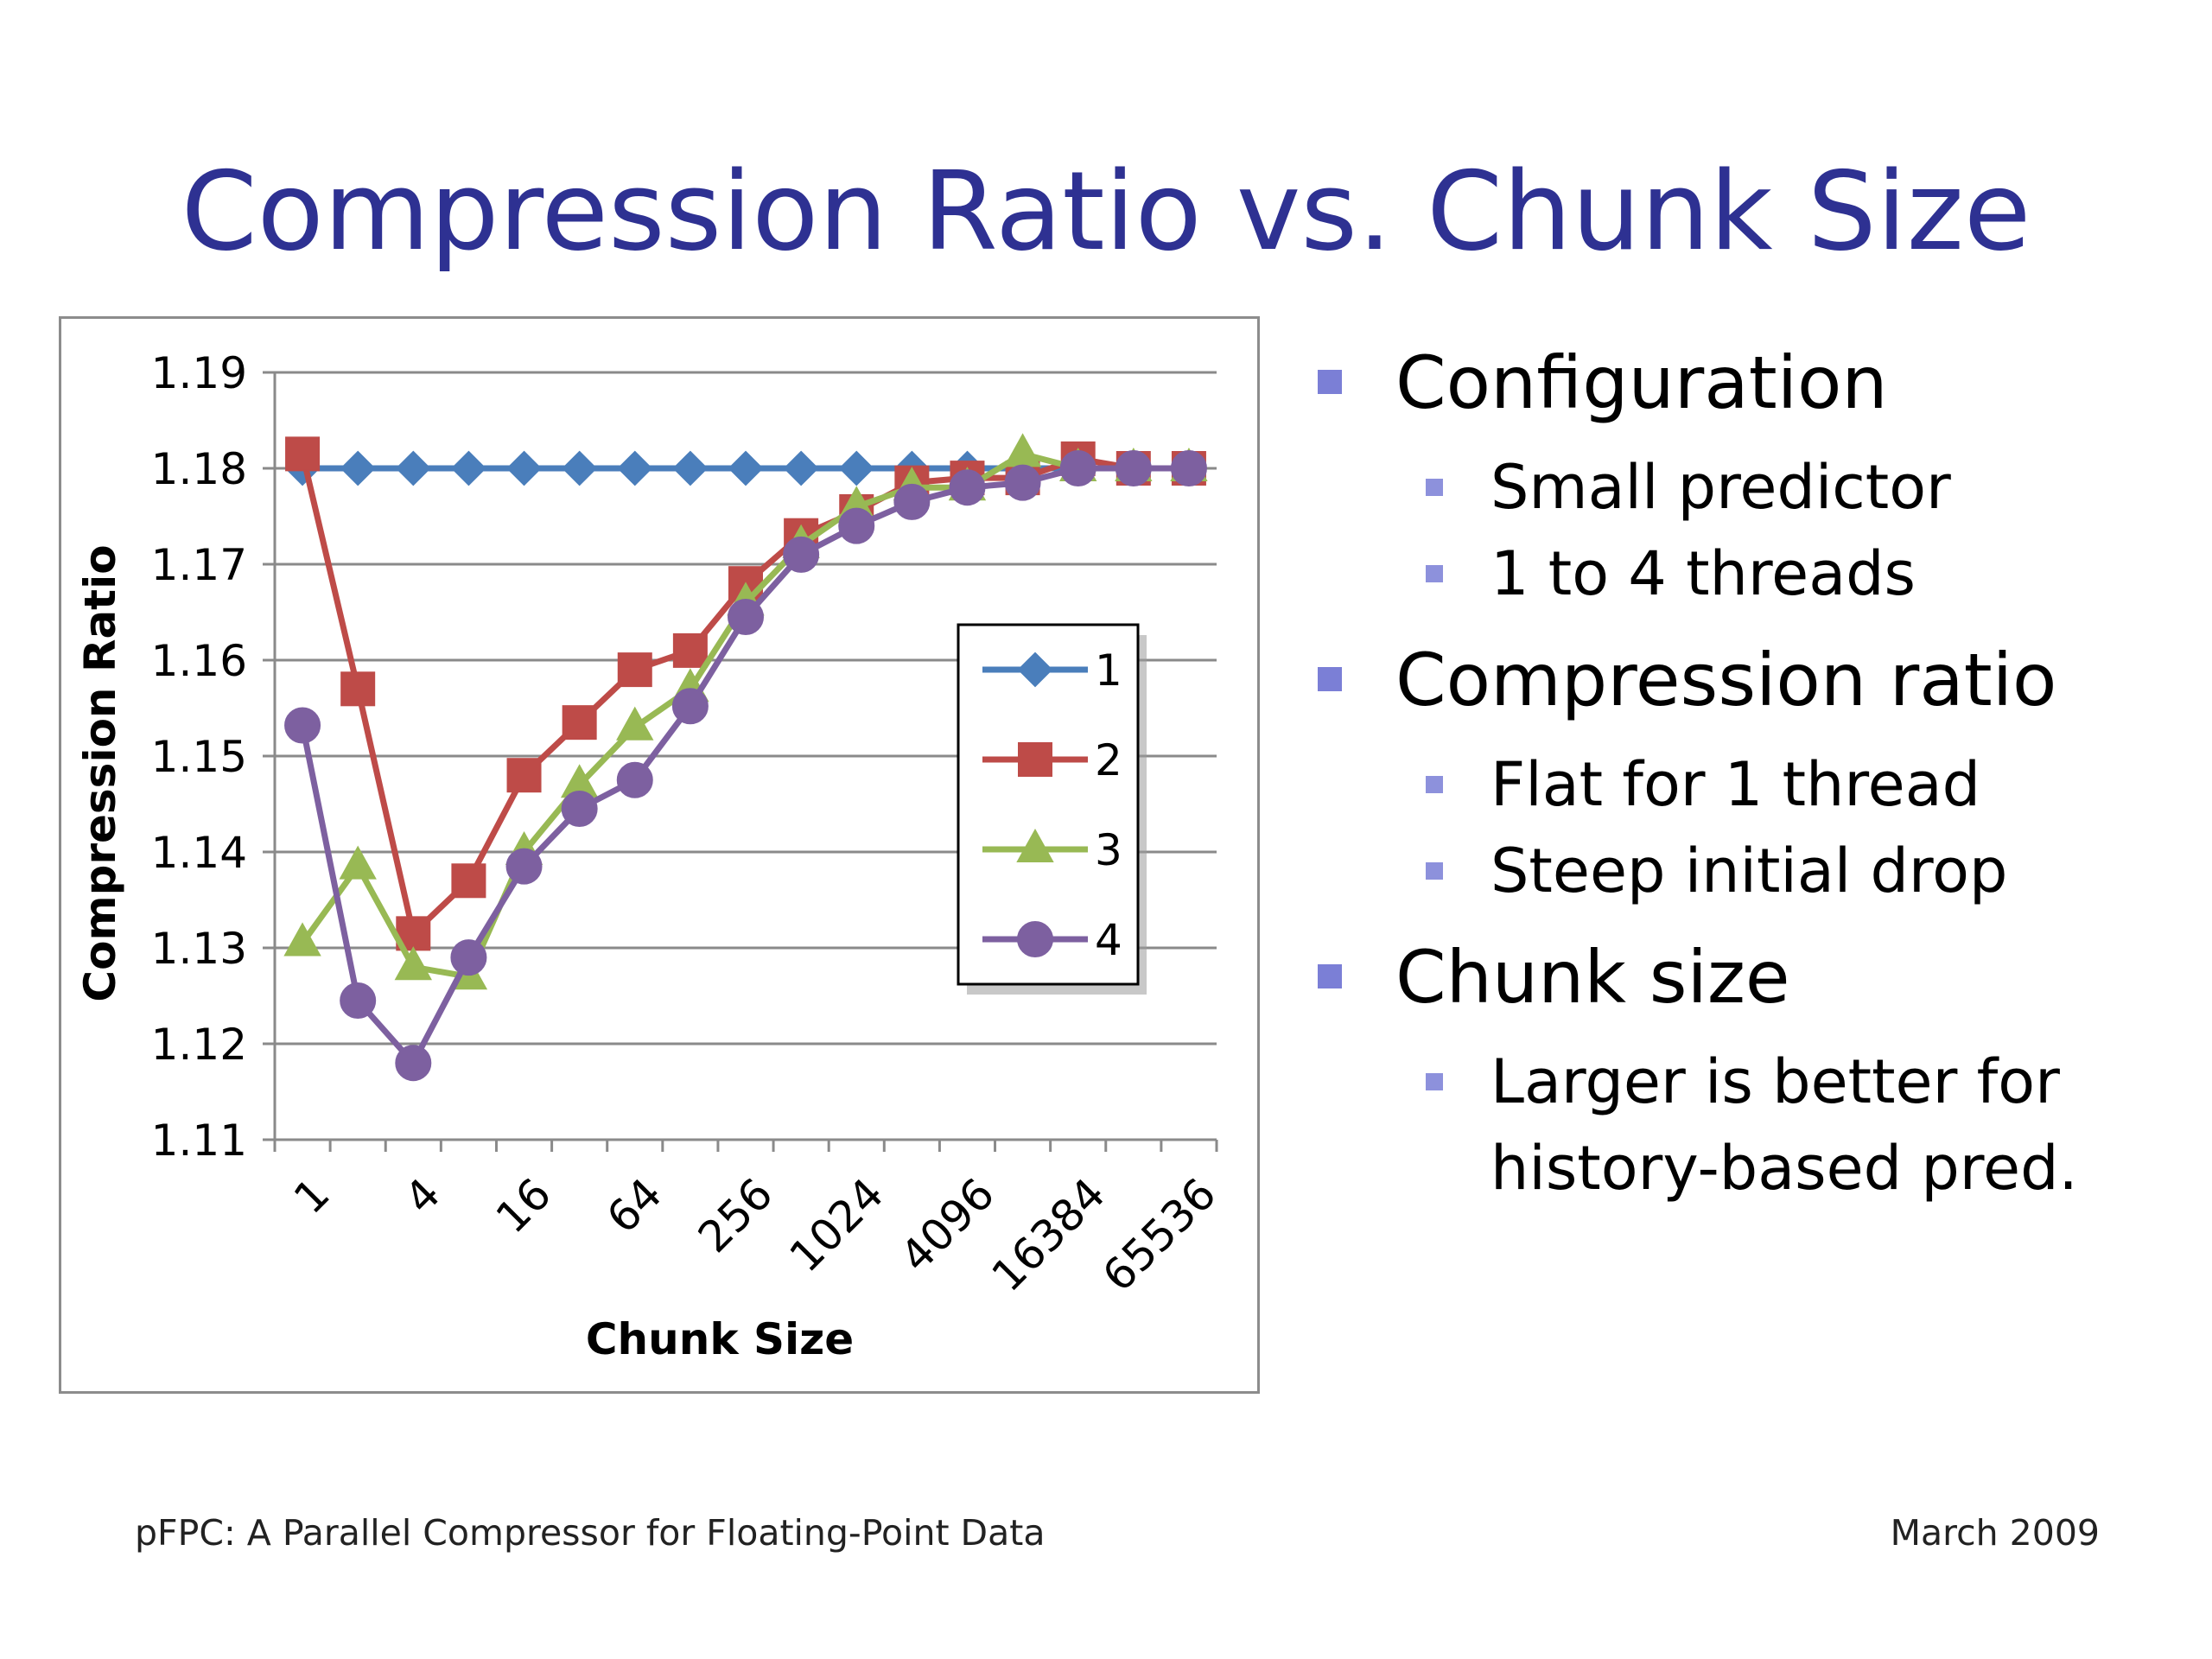 The width and height of the screenshot is (2212, 1659). I want to click on slide-title: Compression Ratio vs. Chunk Size, so click(1106, 211).